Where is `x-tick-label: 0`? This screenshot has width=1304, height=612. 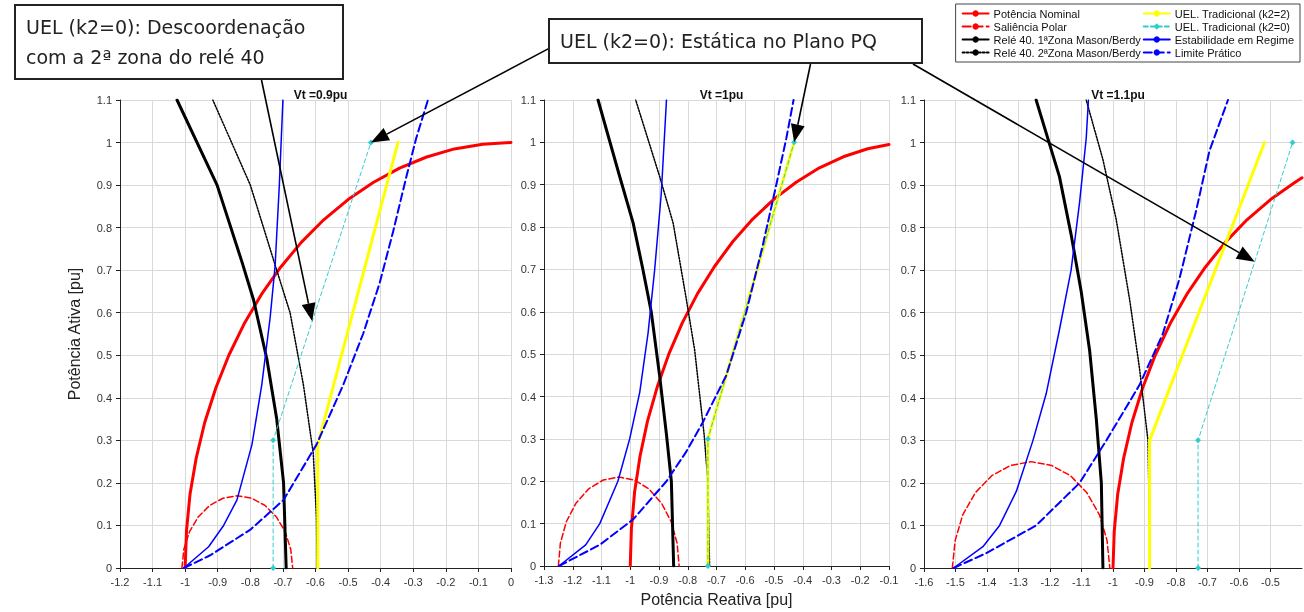
x-tick-label: 0 is located at coordinates (511, 581).